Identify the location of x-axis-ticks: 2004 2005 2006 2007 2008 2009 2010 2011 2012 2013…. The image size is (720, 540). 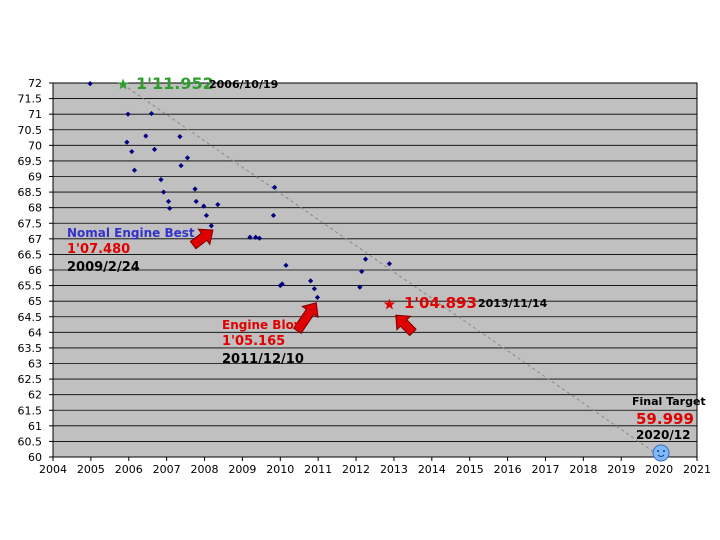
(375, 466).